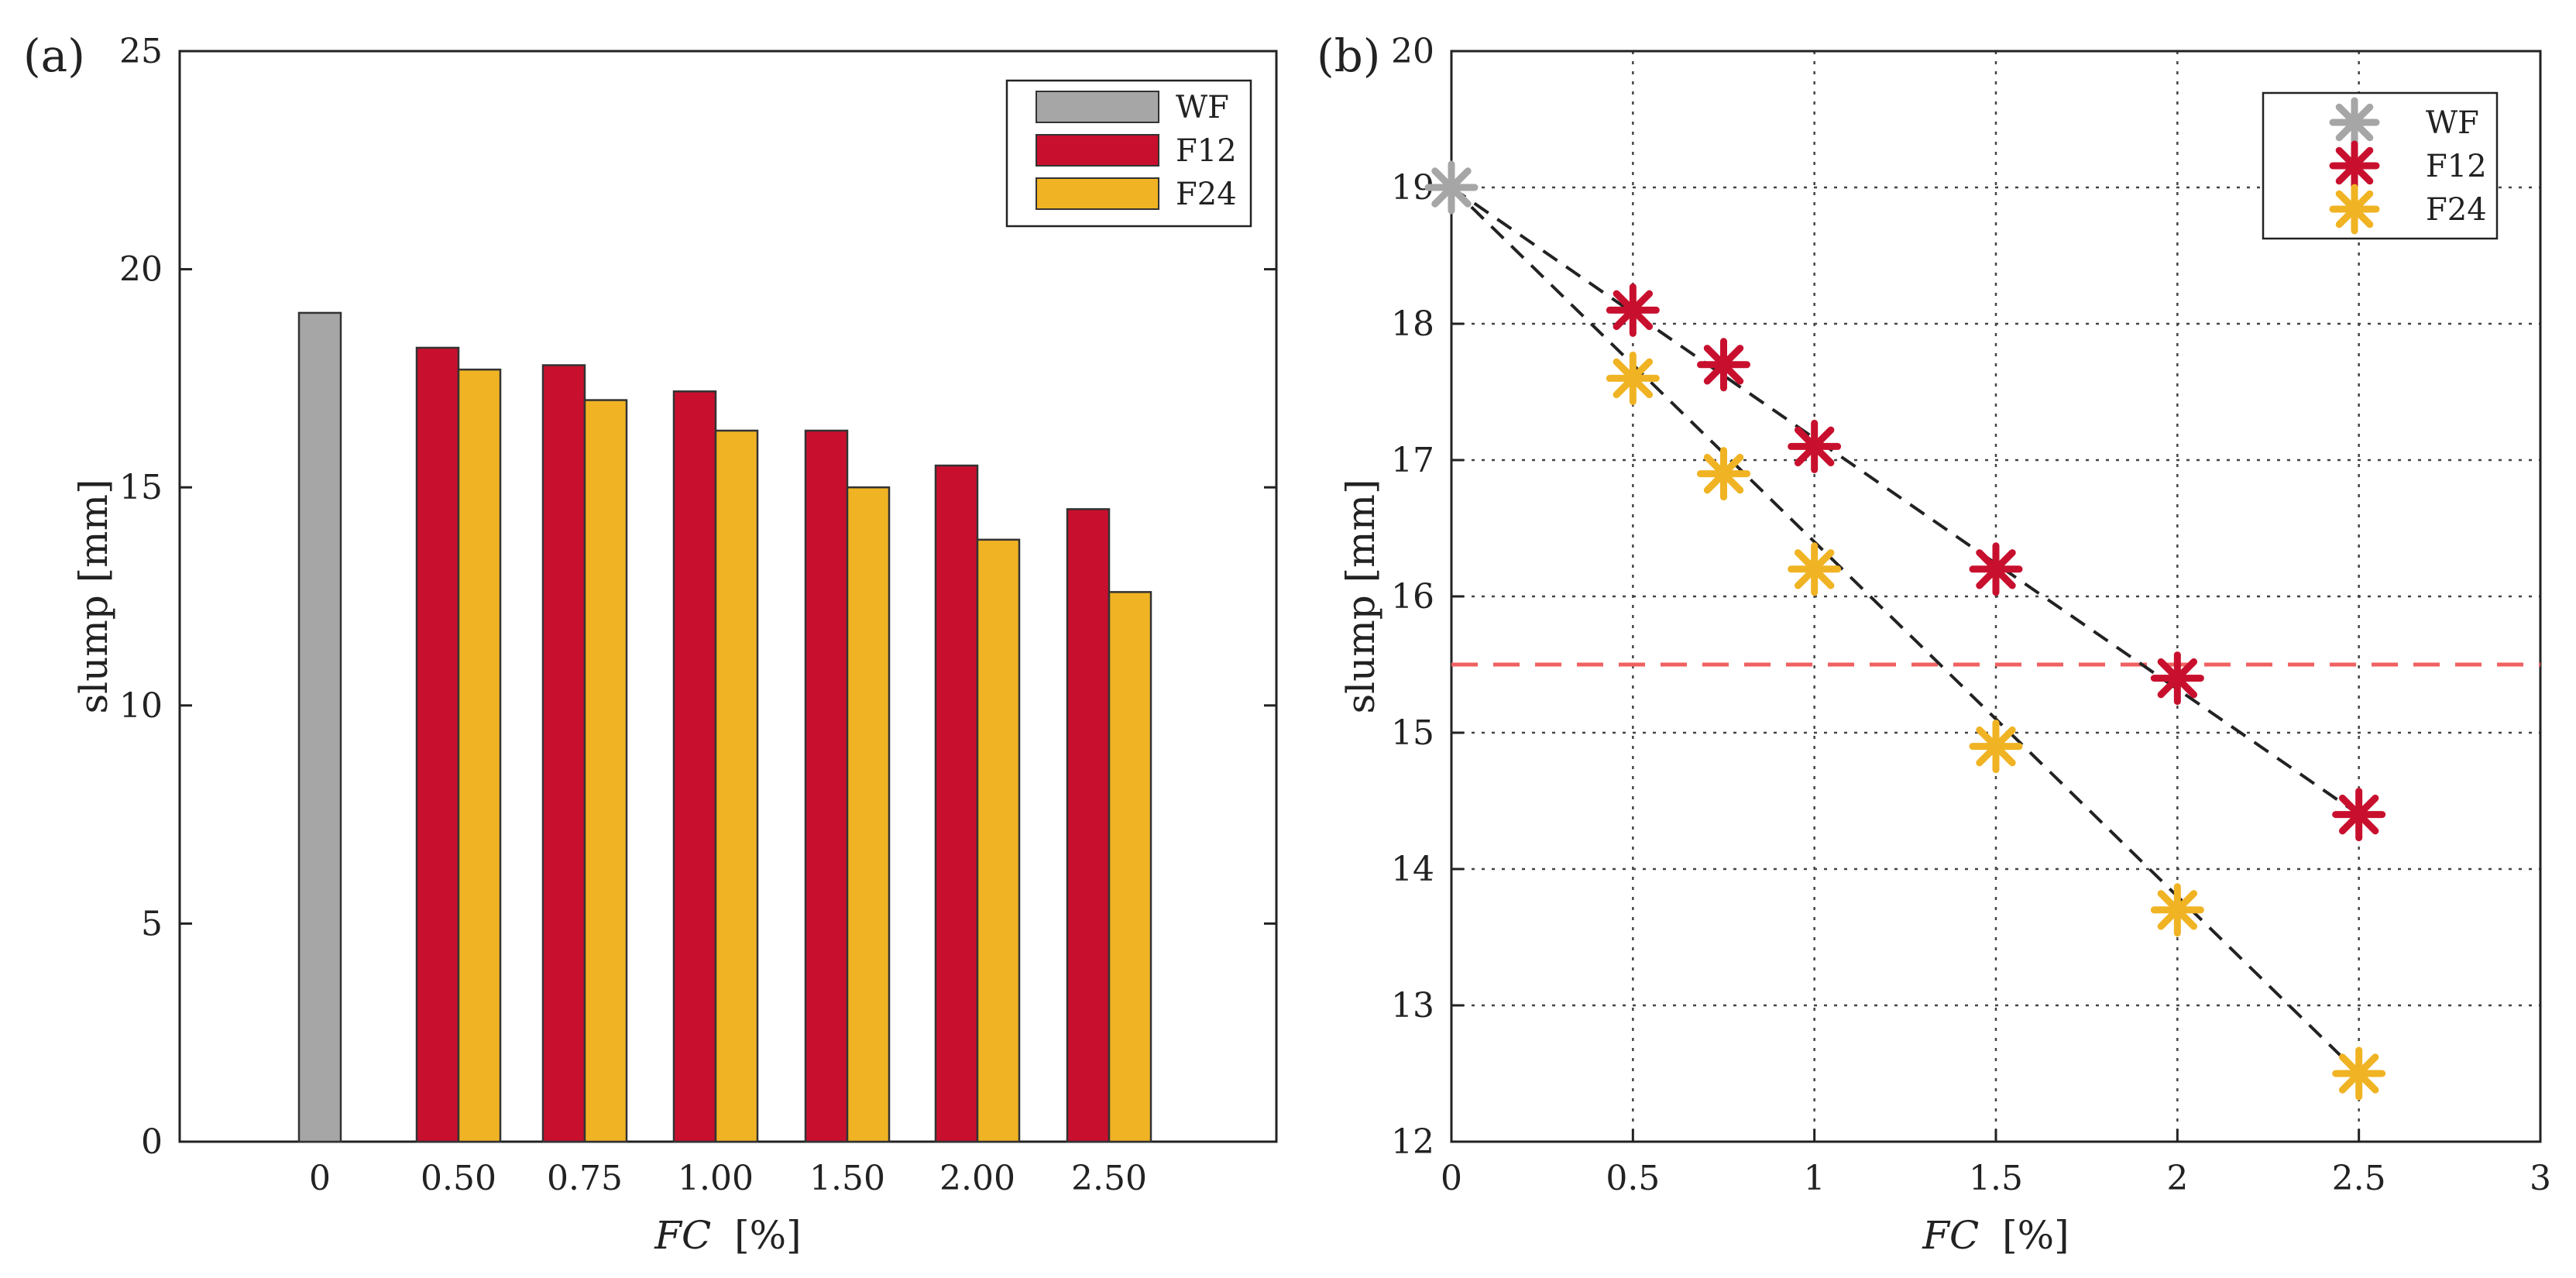 This screenshot has height=1278, width=2576. What do you see at coordinates (682, 1235) in the screenshot?
I see `panel-a-x-axis-label-var: FC` at bounding box center [682, 1235].